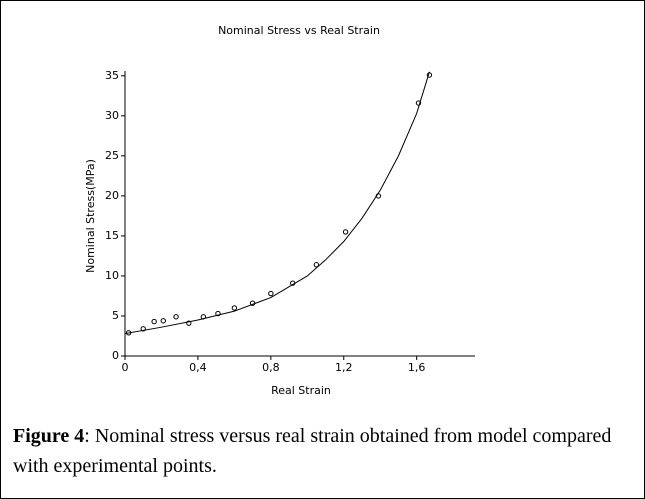 Image resolution: width=645 pixels, height=499 pixels. What do you see at coordinates (271, 367) in the screenshot?
I see `x-tick-label: 0,8` at bounding box center [271, 367].